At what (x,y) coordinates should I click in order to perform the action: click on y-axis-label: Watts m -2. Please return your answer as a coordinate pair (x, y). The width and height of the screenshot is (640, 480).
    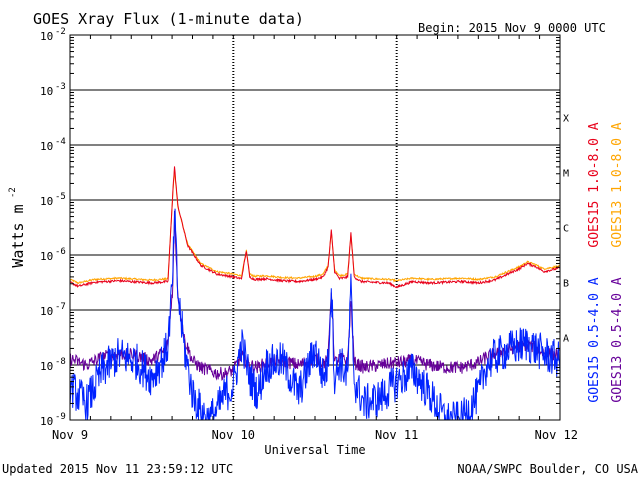
    Looking at the image, I should click on (17, 227).